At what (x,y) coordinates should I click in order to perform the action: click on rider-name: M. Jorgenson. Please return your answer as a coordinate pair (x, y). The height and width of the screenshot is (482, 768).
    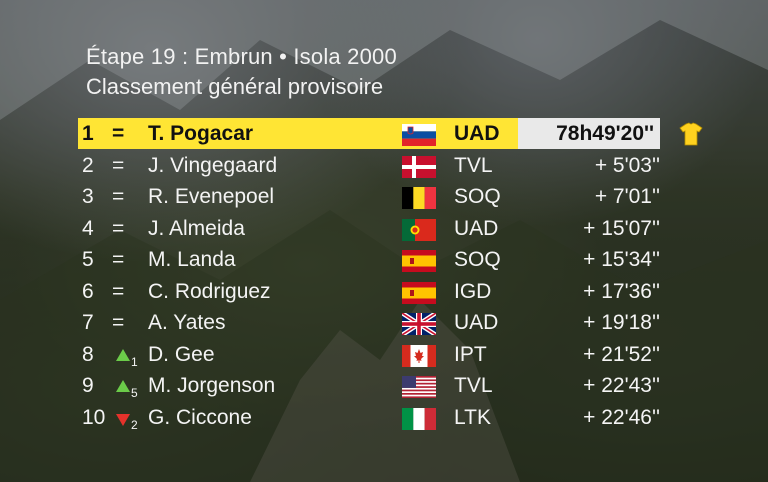
    Looking at the image, I should click on (212, 385).